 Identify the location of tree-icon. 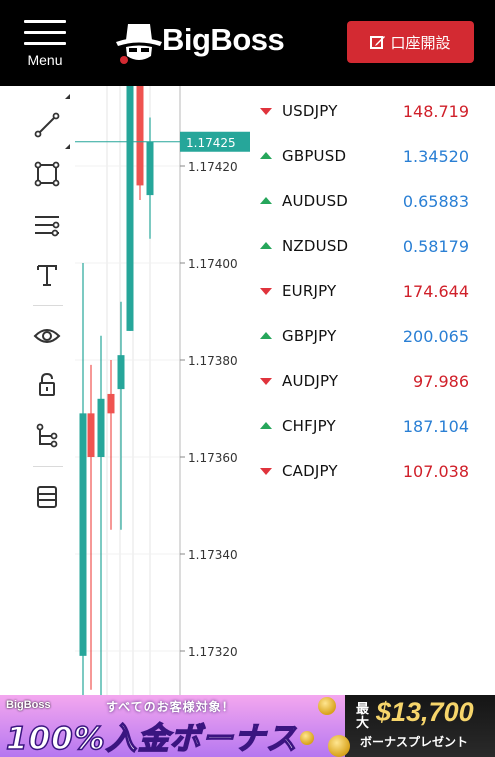
(47, 435).